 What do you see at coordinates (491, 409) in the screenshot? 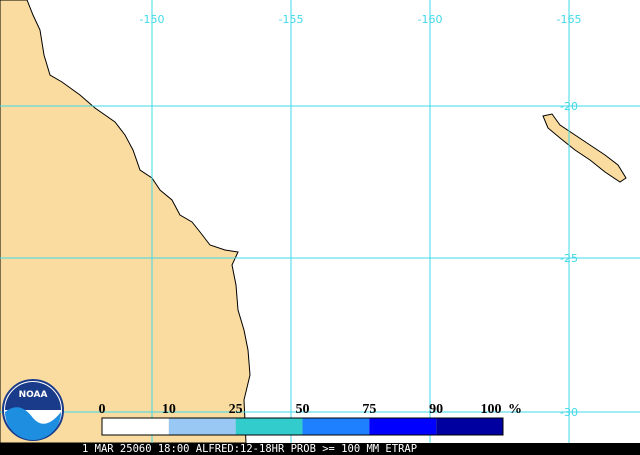
I see `legend-label: 100` at bounding box center [491, 409].